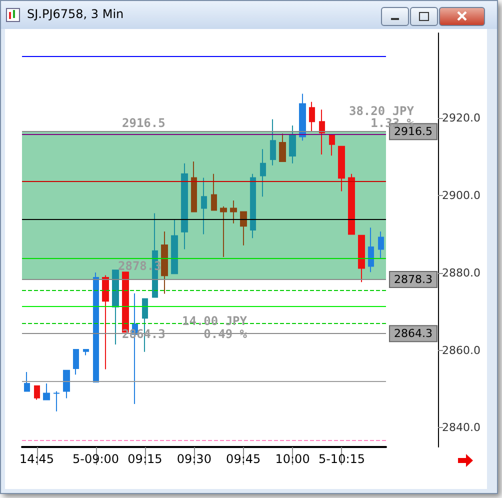 The height and width of the screenshot is (498, 502). What do you see at coordinates (413, 333) in the screenshot?
I see `ref-line-label: 2864.3` at bounding box center [413, 333].